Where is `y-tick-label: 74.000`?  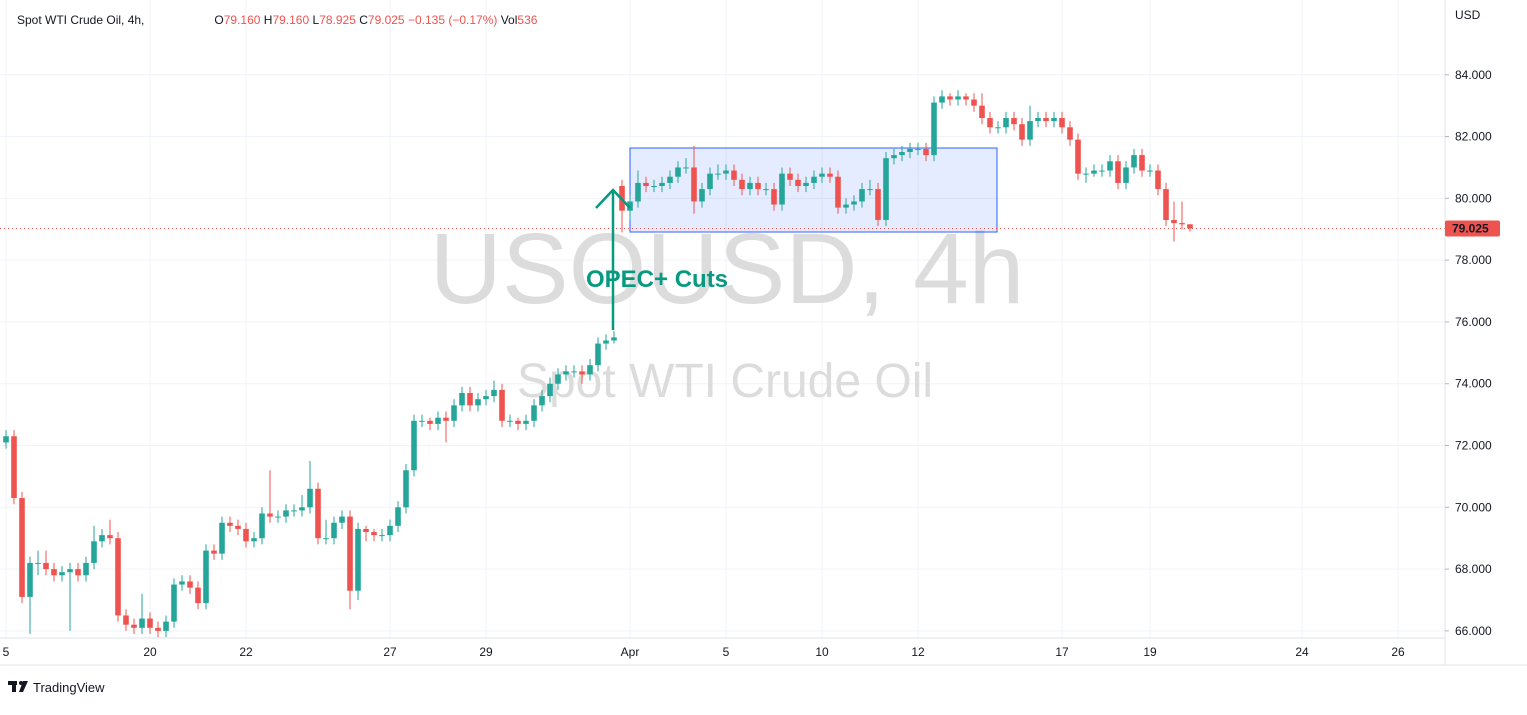
y-tick-label: 74.000 is located at coordinates (1473, 384).